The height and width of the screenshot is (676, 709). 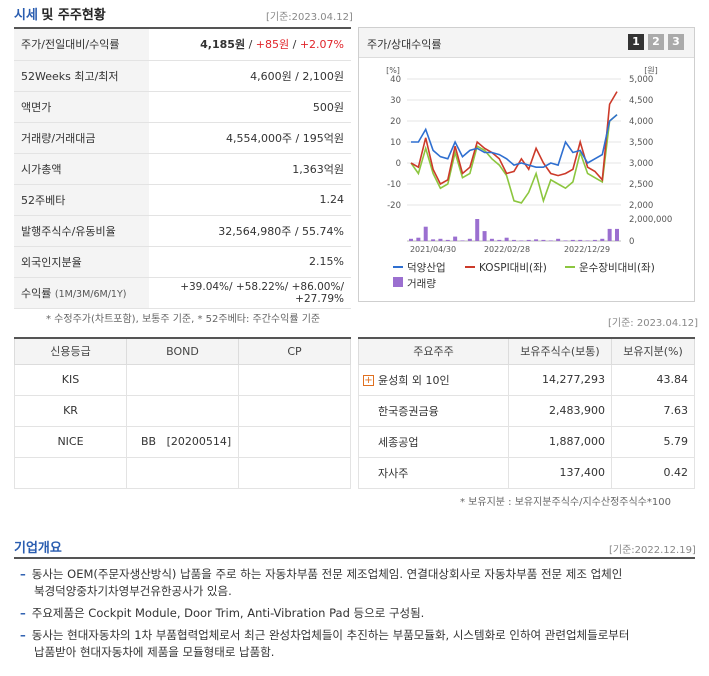 What do you see at coordinates (433, 441) in the screenshot?
I see `holder-name: 세종공업` at bounding box center [433, 441].